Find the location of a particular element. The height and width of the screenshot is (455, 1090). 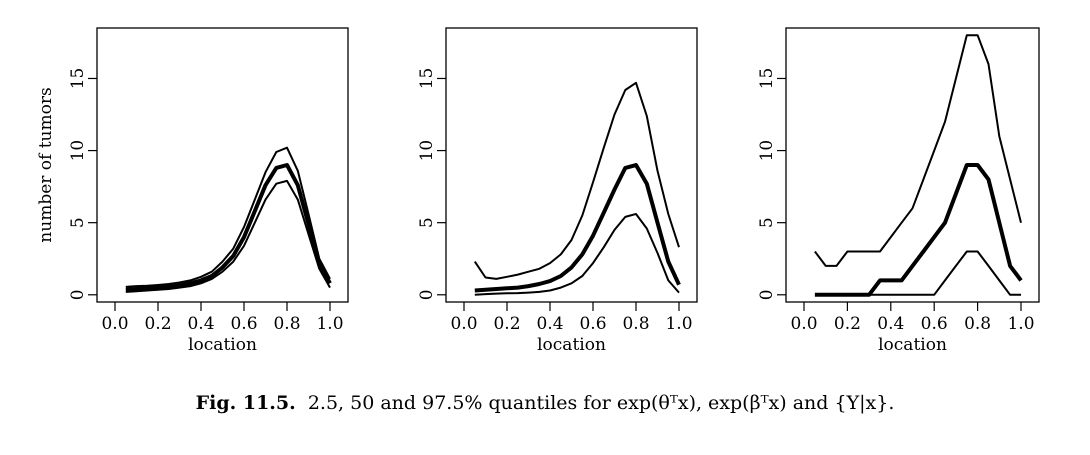

panel-3-x-tick-label: 0.8 is located at coordinates (977, 324).